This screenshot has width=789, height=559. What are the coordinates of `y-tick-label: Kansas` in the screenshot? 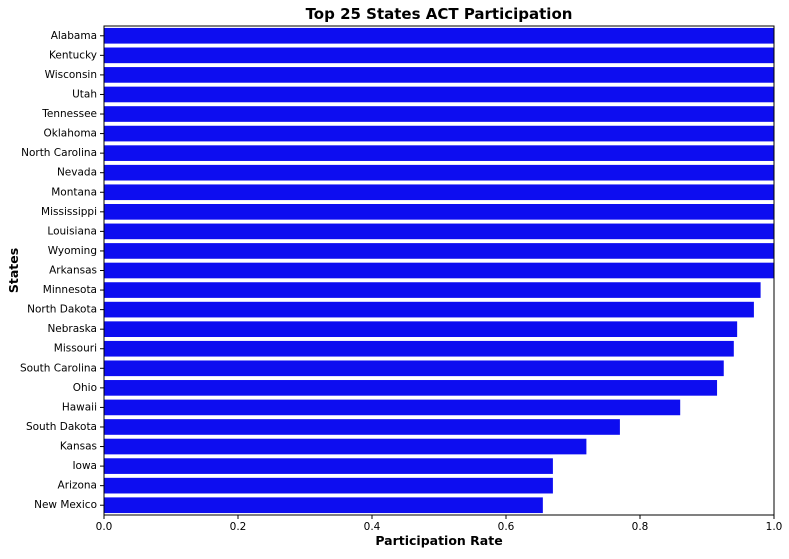 It's located at (78, 447).